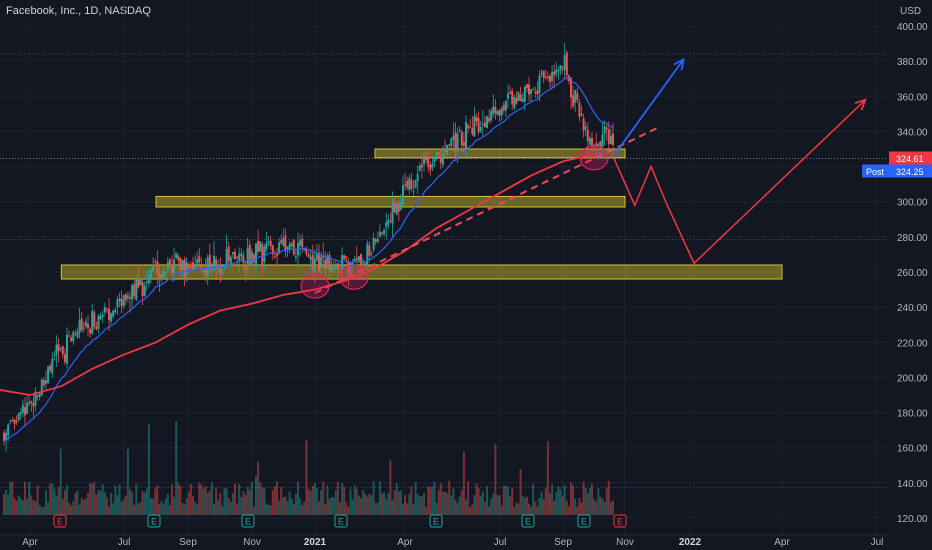  What do you see at coordinates (315, 542) in the screenshot?
I see `time-tick-label: 2021` at bounding box center [315, 542].